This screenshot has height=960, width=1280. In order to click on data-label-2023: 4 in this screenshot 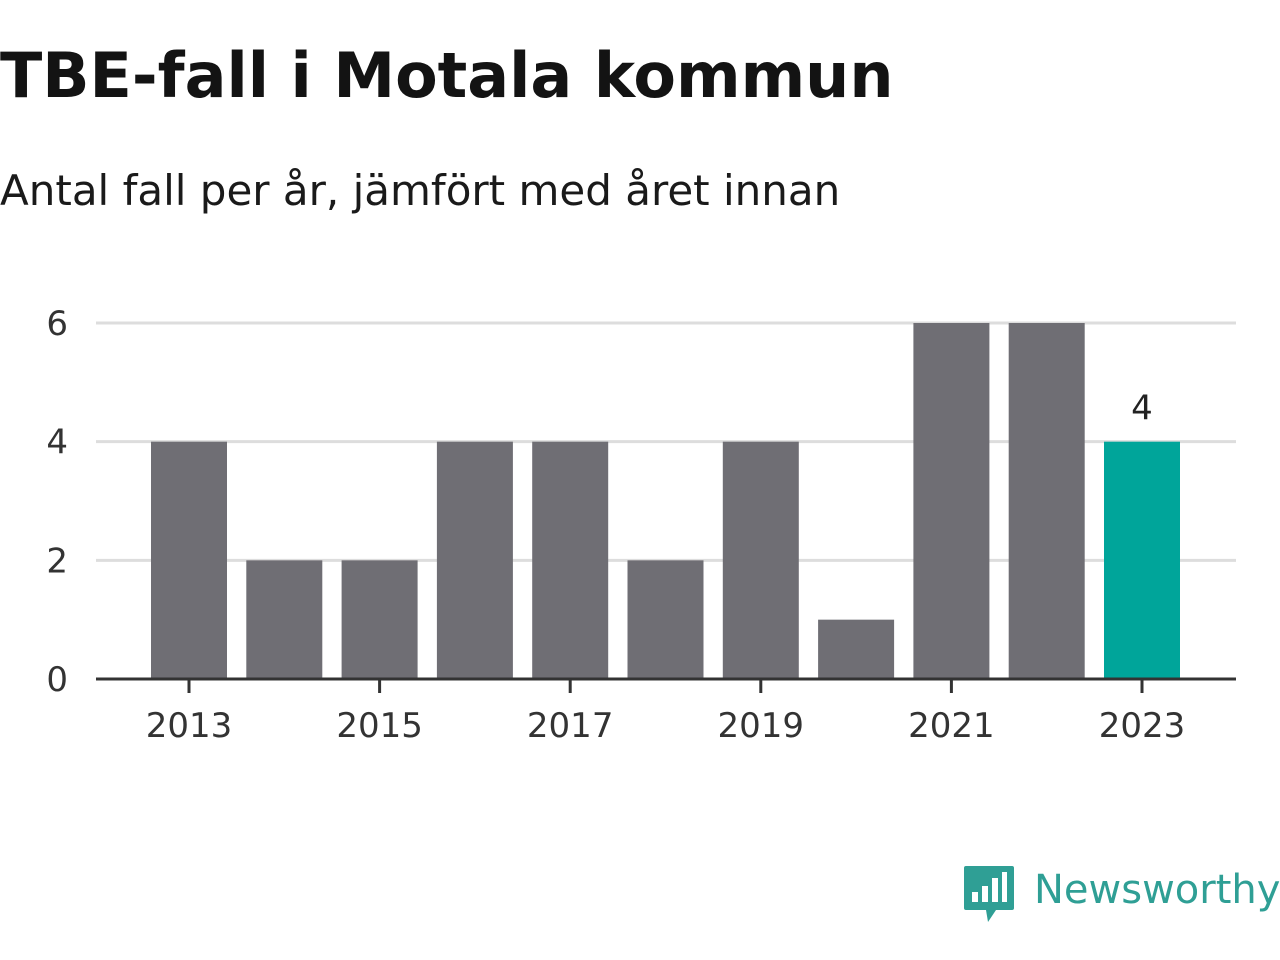, I will do `click(1142, 409)`.